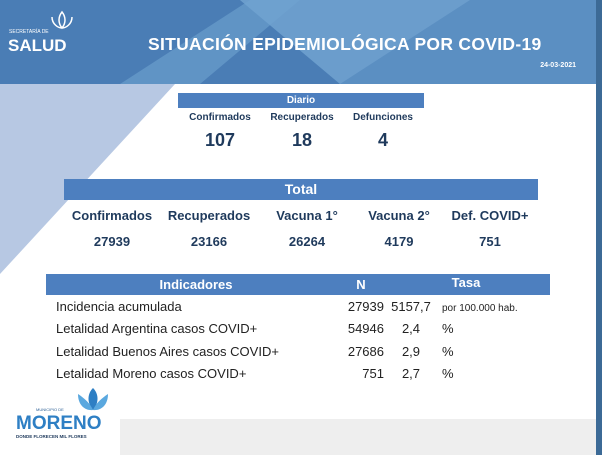 The image size is (602, 455). Describe the element at coordinates (302, 140) in the screenshot. I see `diario-value: 18` at that location.